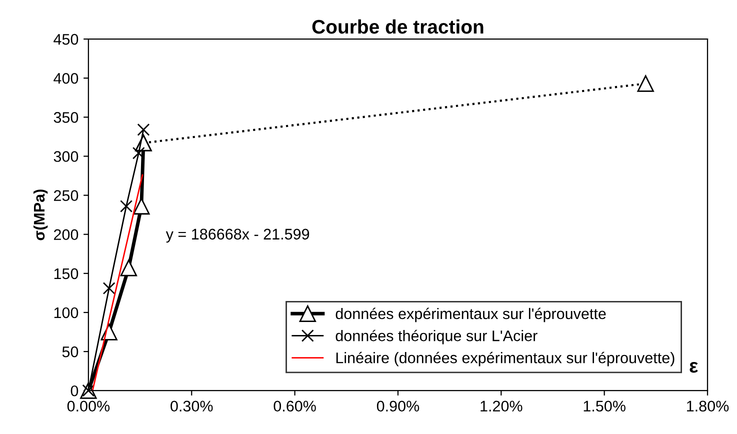  Describe the element at coordinates (398, 26) in the screenshot. I see `chart-title: Courbe de traction` at that location.